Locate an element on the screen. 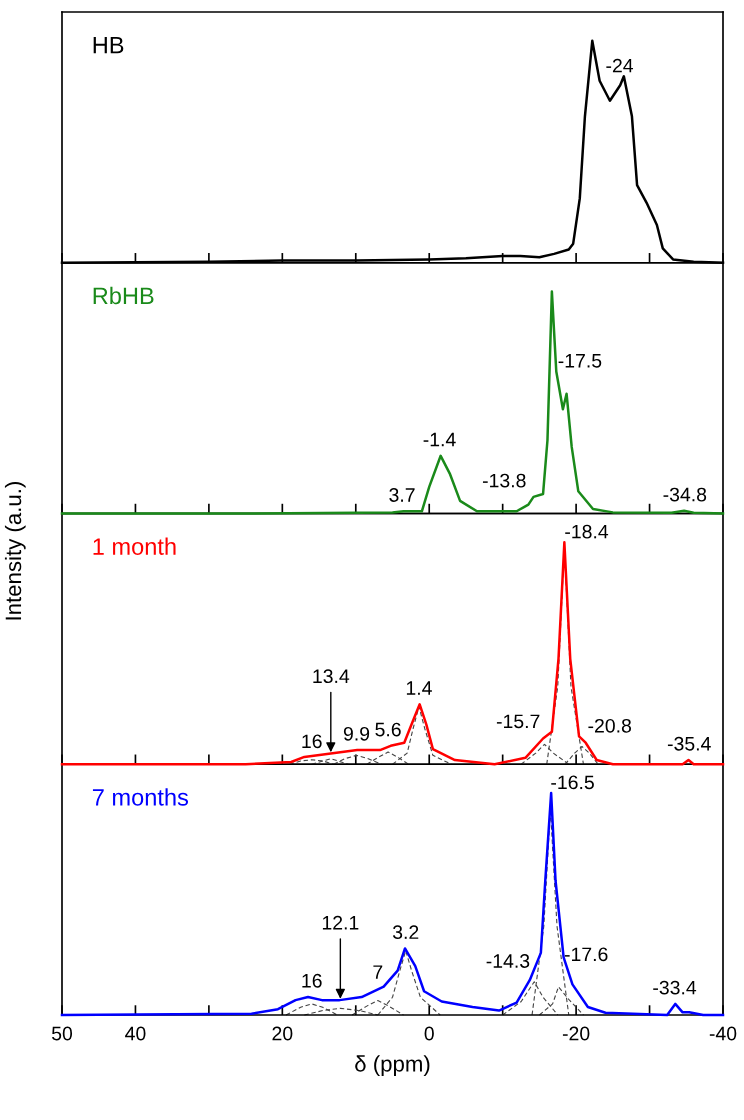 This screenshot has height=1120, width=744. x-tick-label: -20 is located at coordinates (576, 1033).